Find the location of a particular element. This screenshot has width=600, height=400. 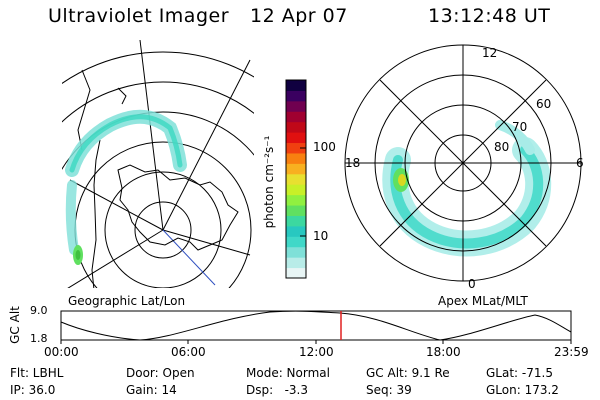

colorbar-tick-label-10: 10 is located at coordinates (321, 236).